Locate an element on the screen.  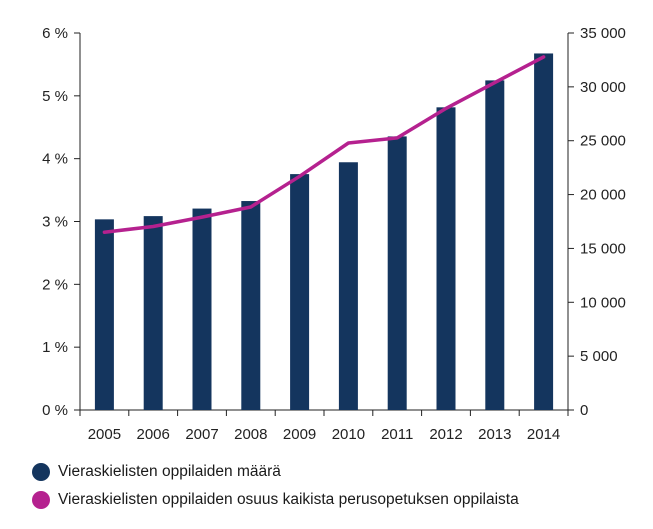
legend-marker-count is located at coordinates (41, 472).